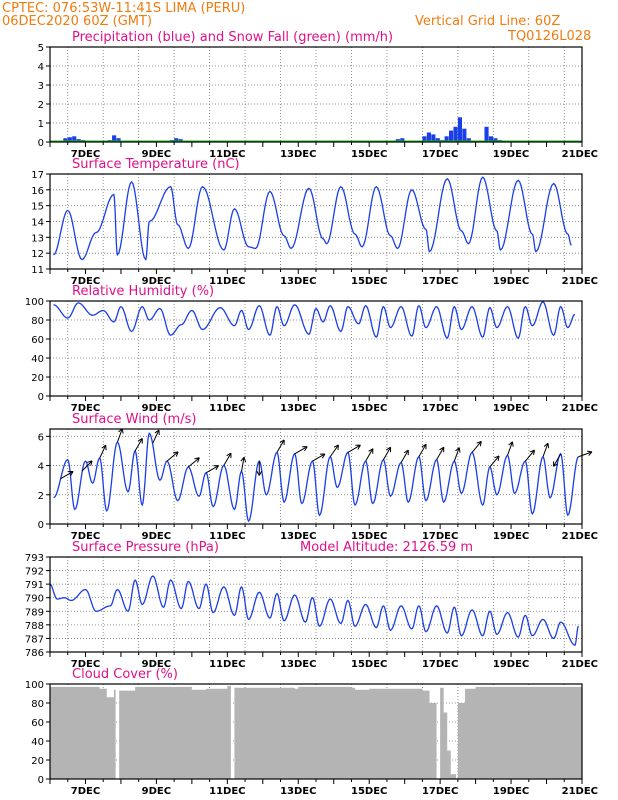  What do you see at coordinates (34, 558) in the screenshot?
I see `y-tick-label: 793` at bounding box center [34, 558].